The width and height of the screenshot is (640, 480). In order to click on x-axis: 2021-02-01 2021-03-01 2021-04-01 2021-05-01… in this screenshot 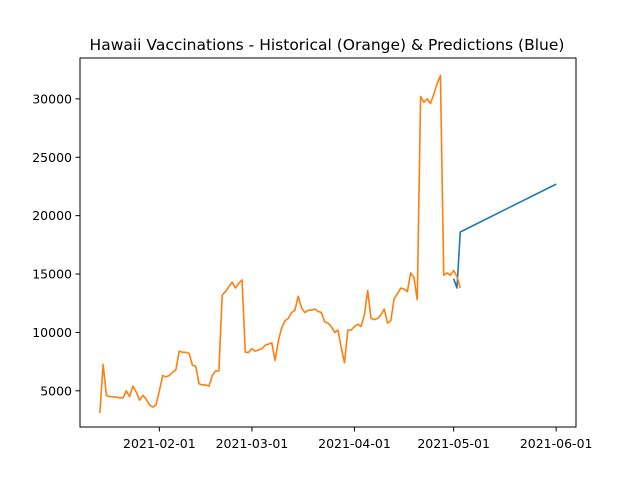, I will do `click(357, 439)`.